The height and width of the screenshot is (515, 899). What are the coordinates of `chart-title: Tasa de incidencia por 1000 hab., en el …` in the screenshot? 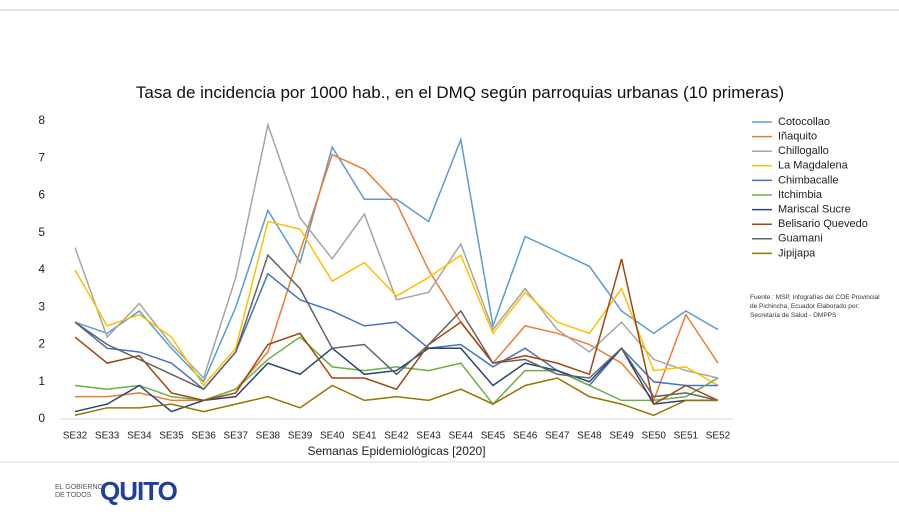 It's located at (460, 92).